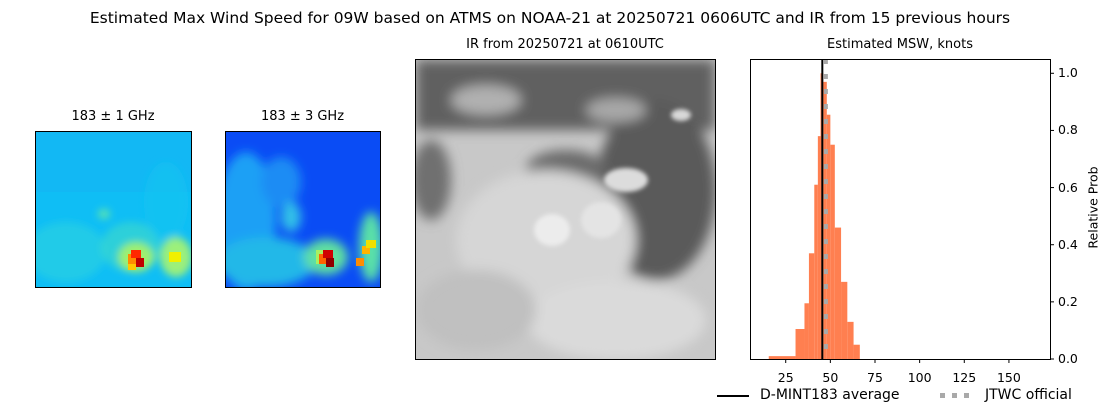  Describe the element at coordinates (303, 209) in the screenshot. I see `mw2-image` at that location.